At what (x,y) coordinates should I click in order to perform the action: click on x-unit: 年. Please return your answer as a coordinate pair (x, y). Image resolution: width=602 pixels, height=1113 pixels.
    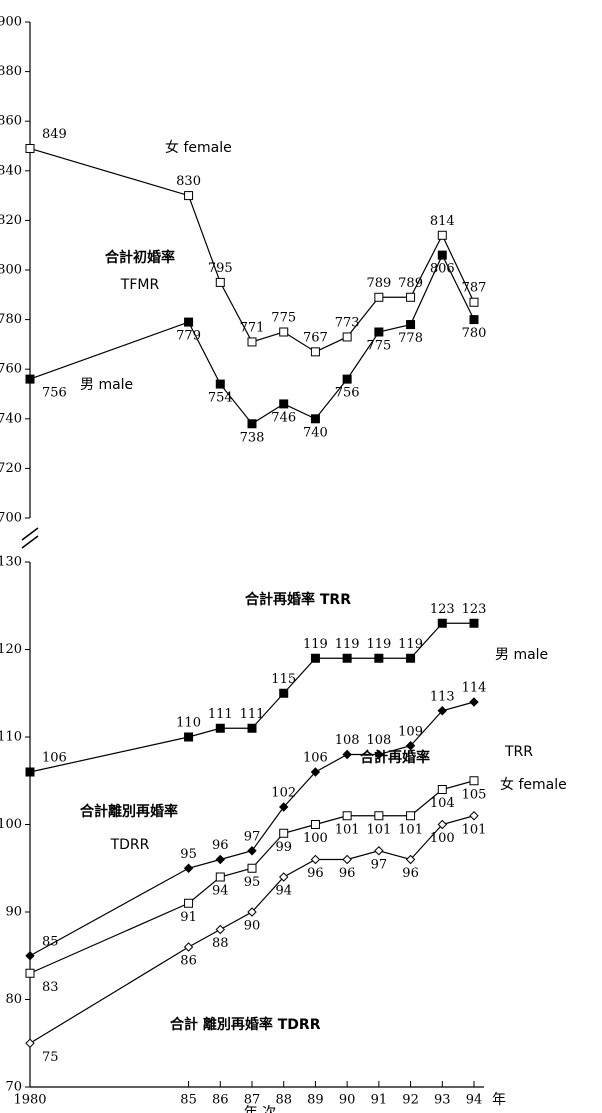
    Looking at the image, I should click on (499, 1100).